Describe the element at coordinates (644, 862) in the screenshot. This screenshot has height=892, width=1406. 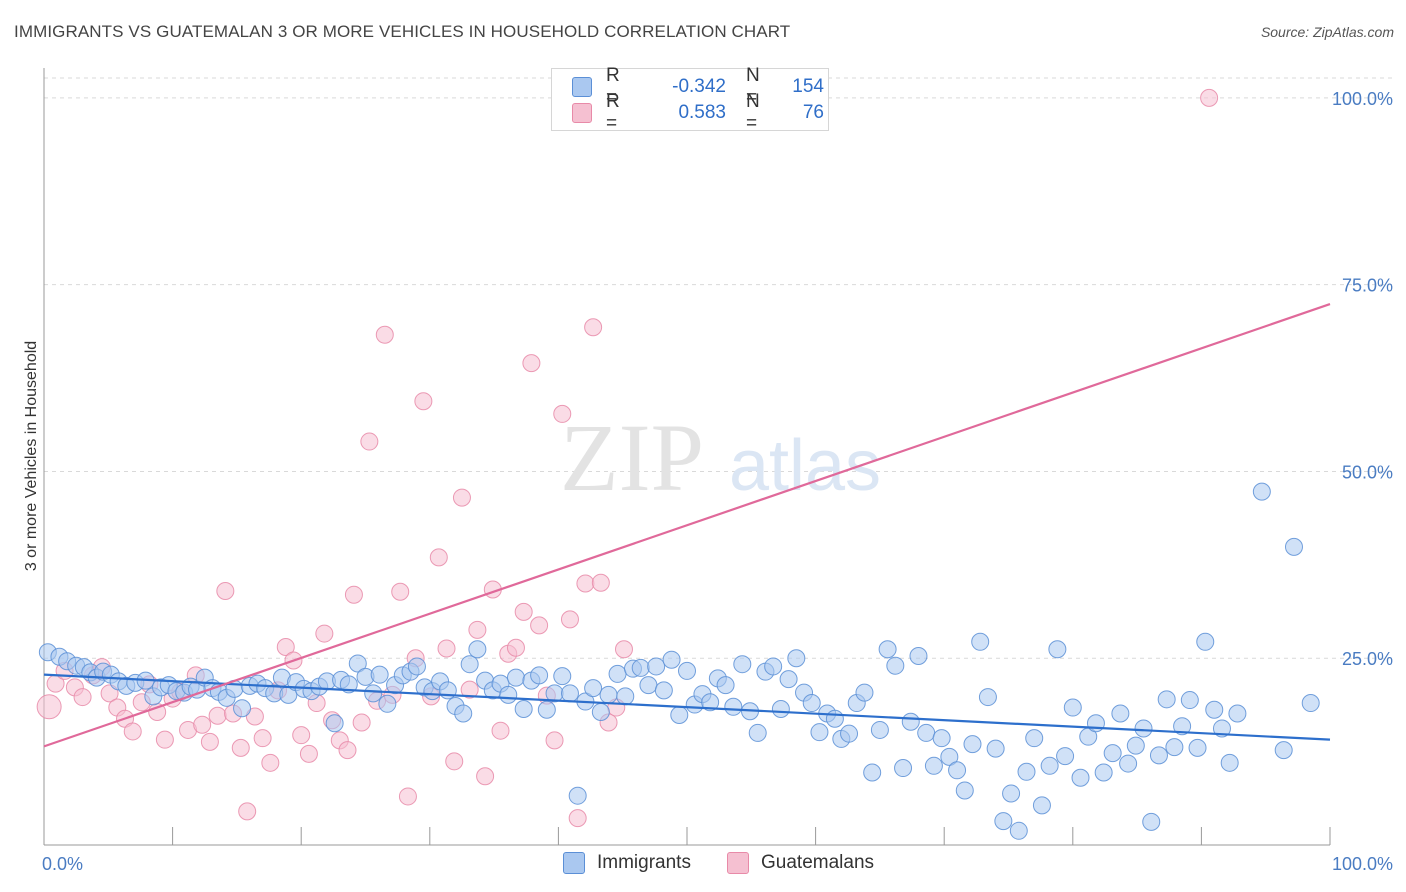
I see `immigrants-legend-label: Immigrants` at that location.